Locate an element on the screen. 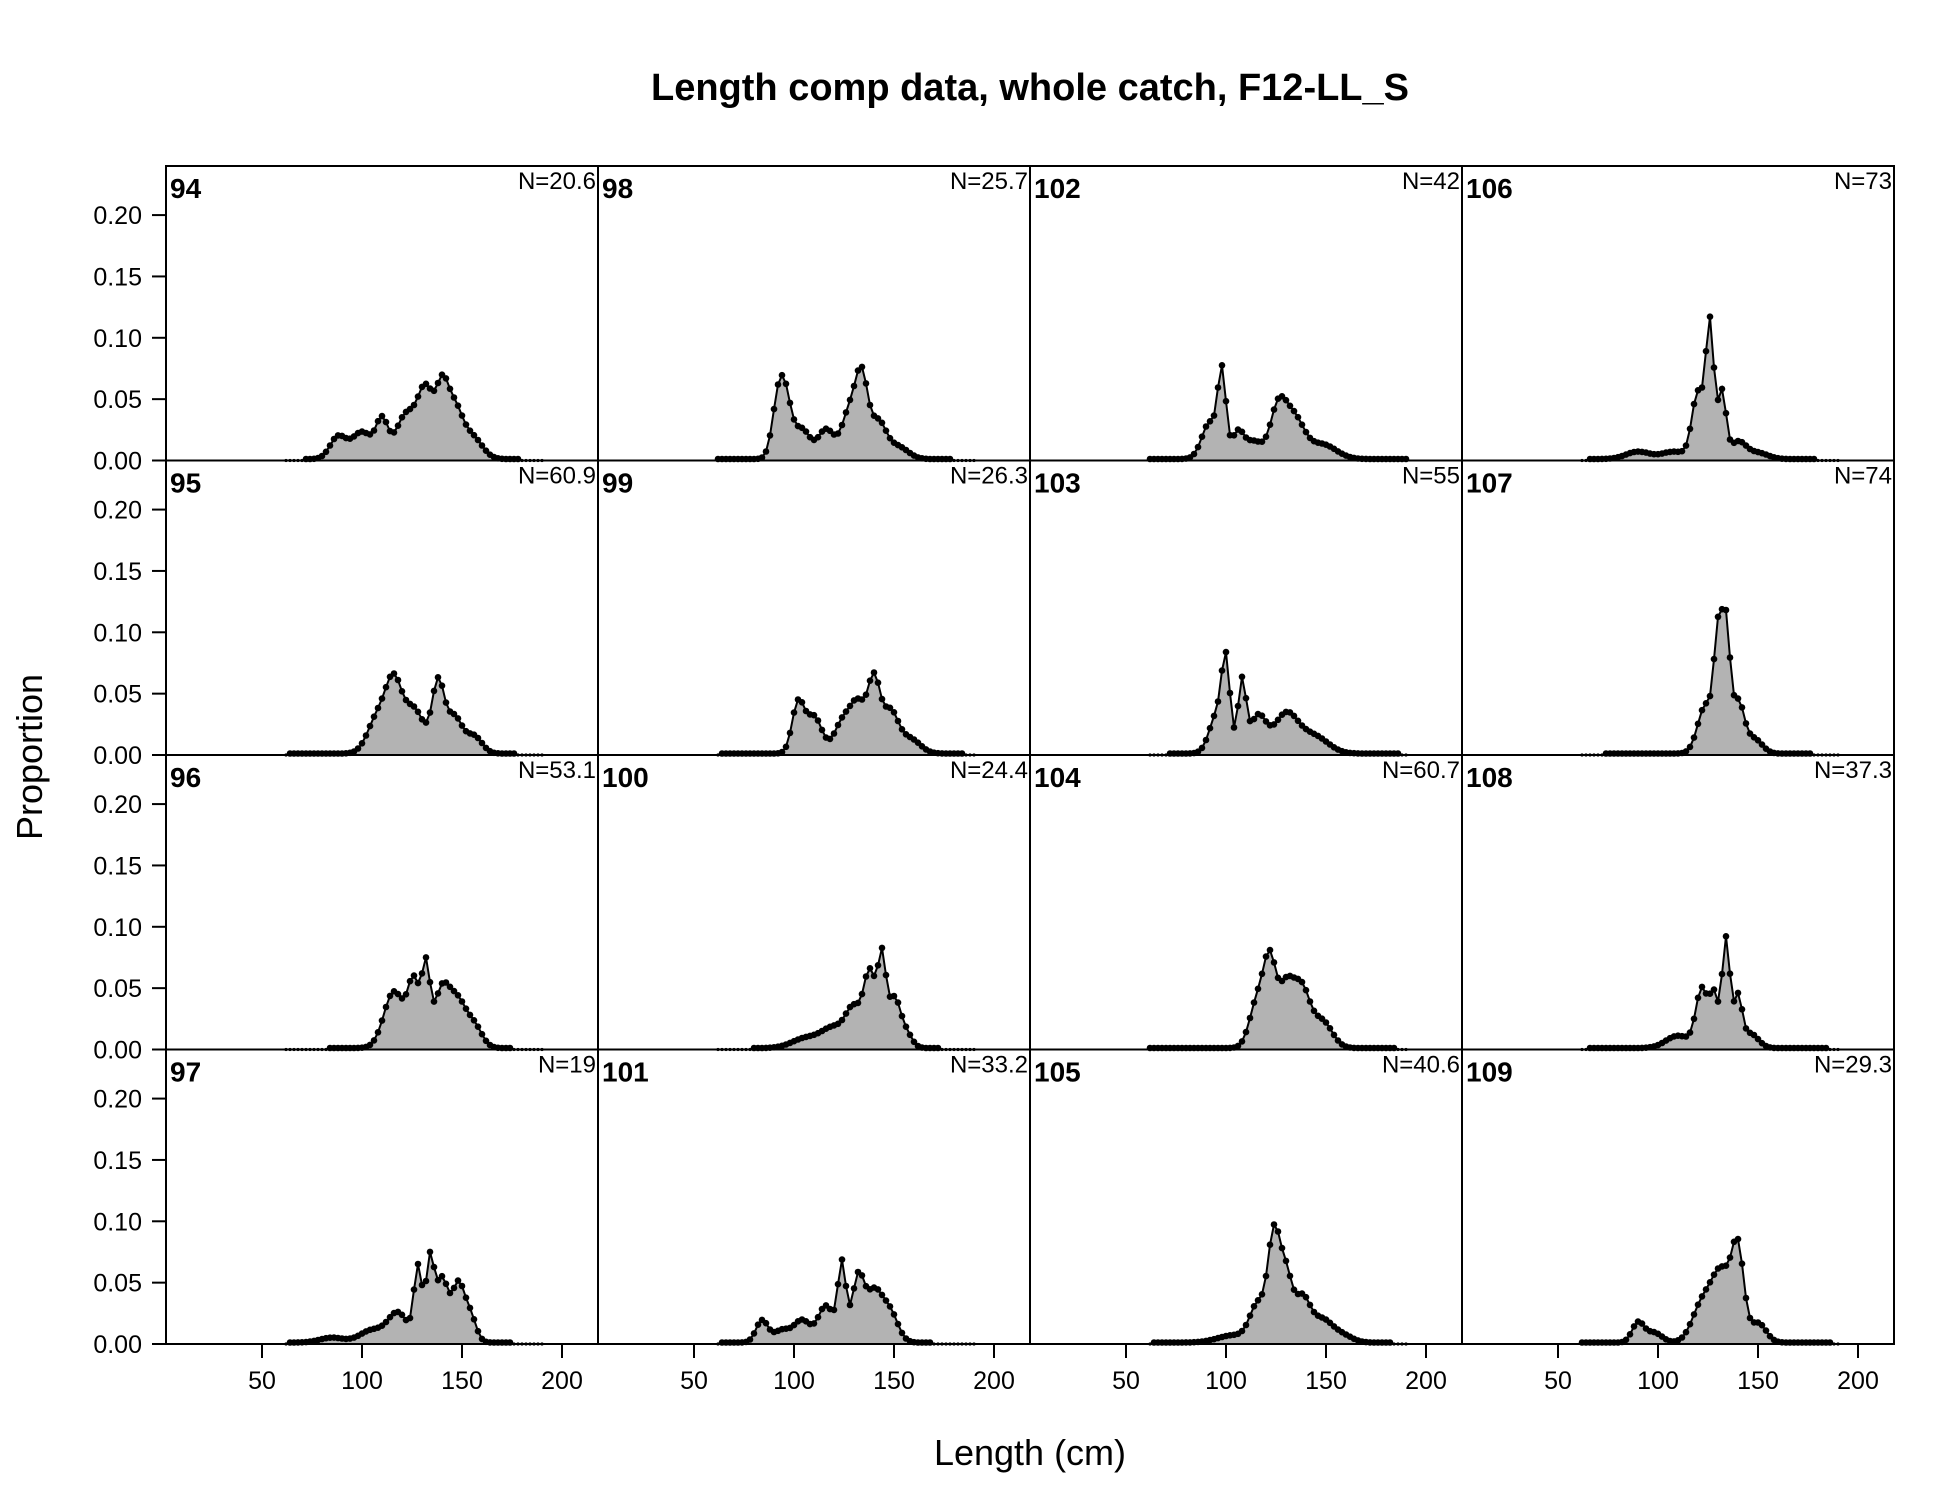  panel-108-label: 108 is located at coordinates (1489, 777).